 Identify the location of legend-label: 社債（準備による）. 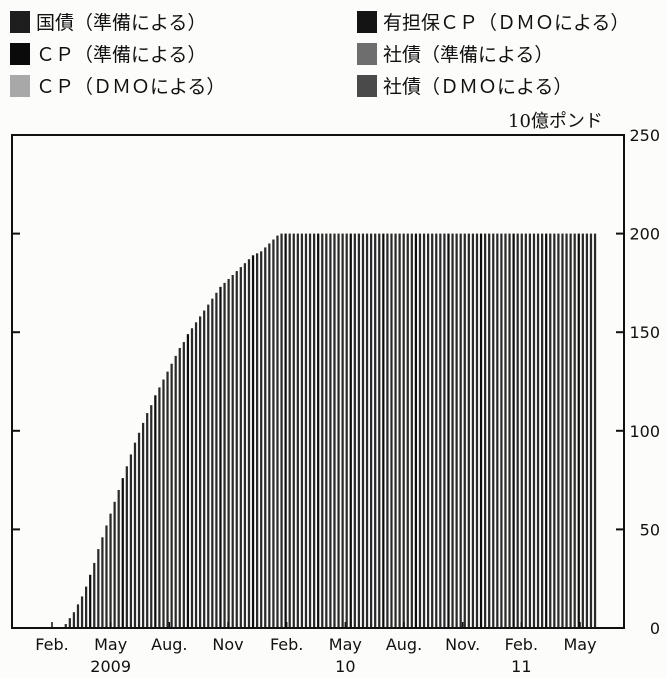
(468, 55).